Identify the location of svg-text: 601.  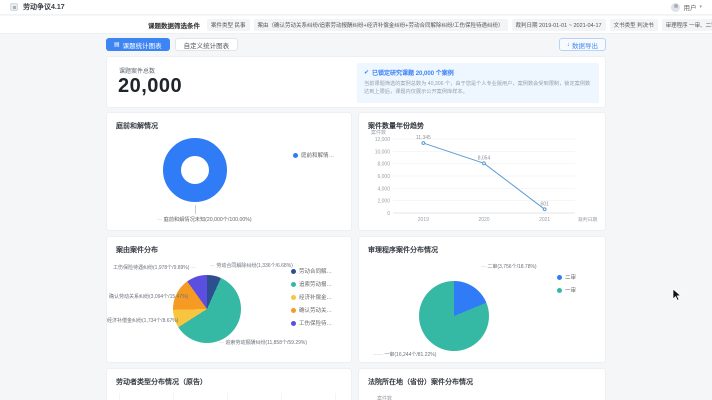
(544, 204).